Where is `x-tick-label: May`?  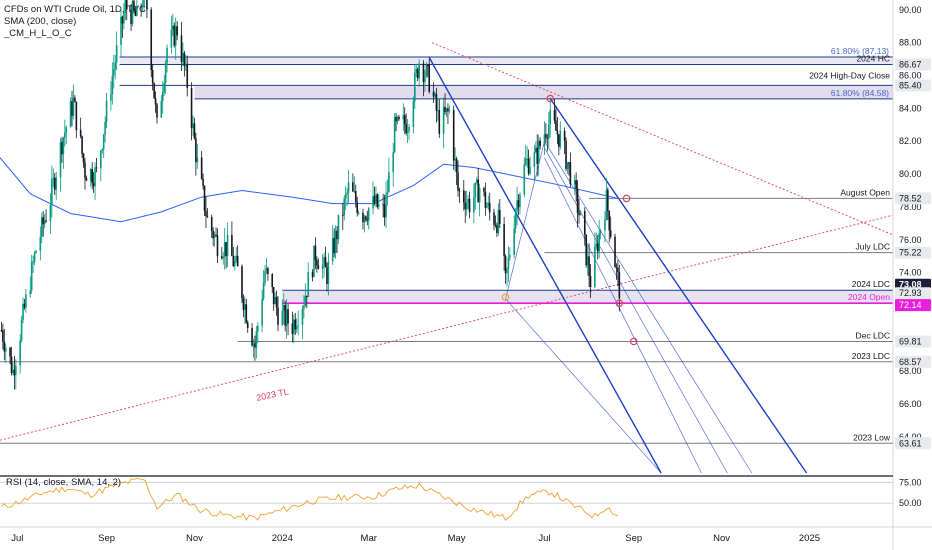 x-tick-label: May is located at coordinates (457, 538).